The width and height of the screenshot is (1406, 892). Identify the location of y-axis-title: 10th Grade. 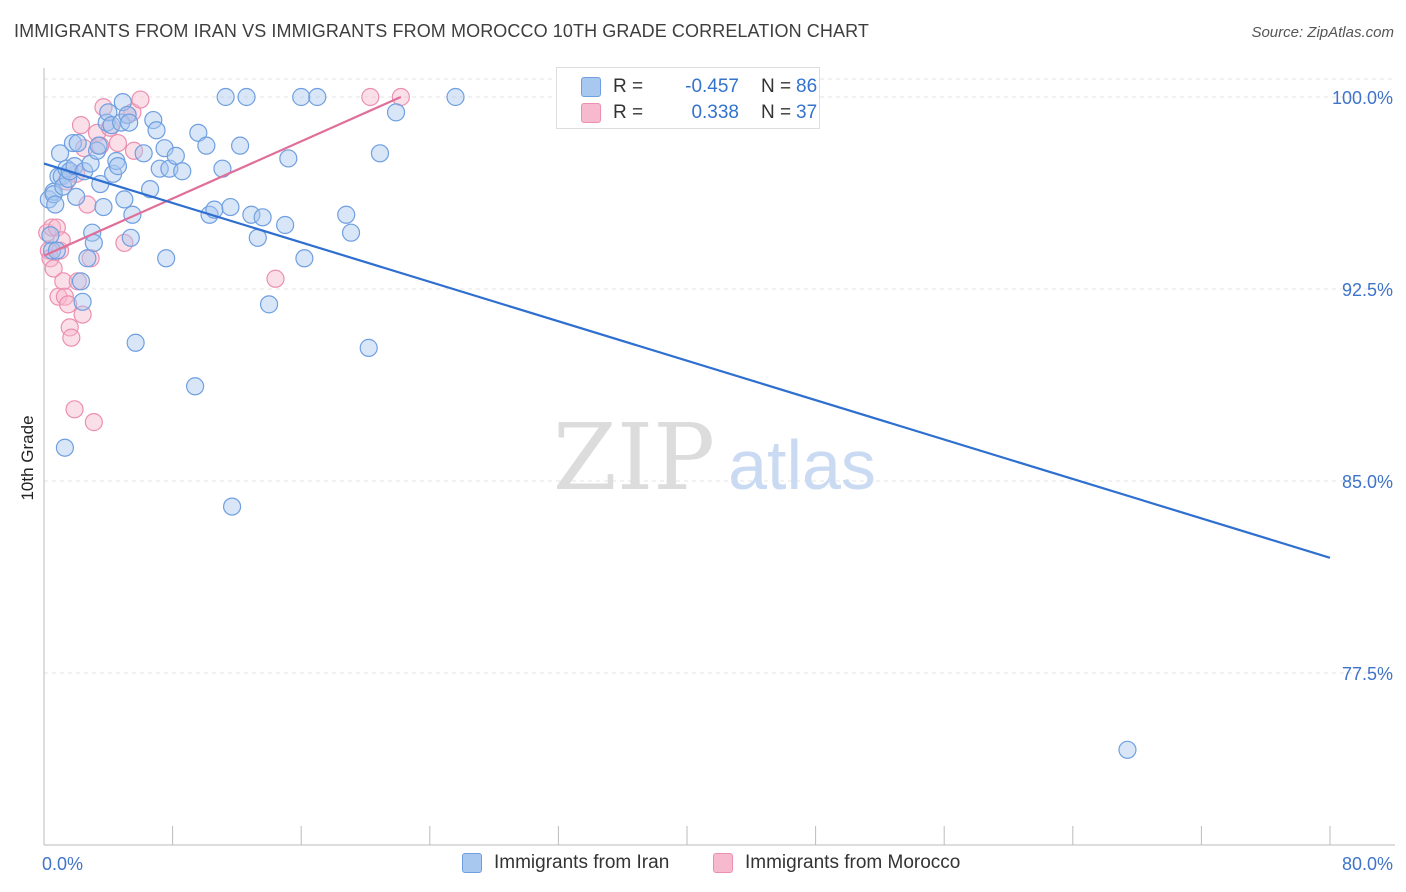
(27, 458).